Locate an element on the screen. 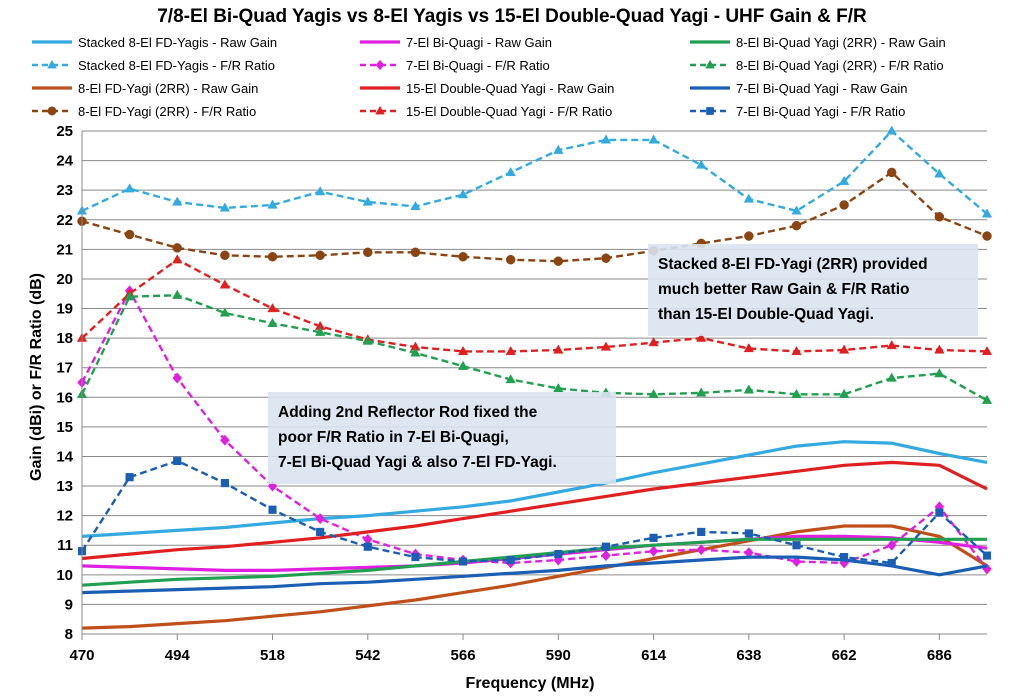  legend-label: 7-El Bi-Quagi - F/R Ratio is located at coordinates (478, 65).